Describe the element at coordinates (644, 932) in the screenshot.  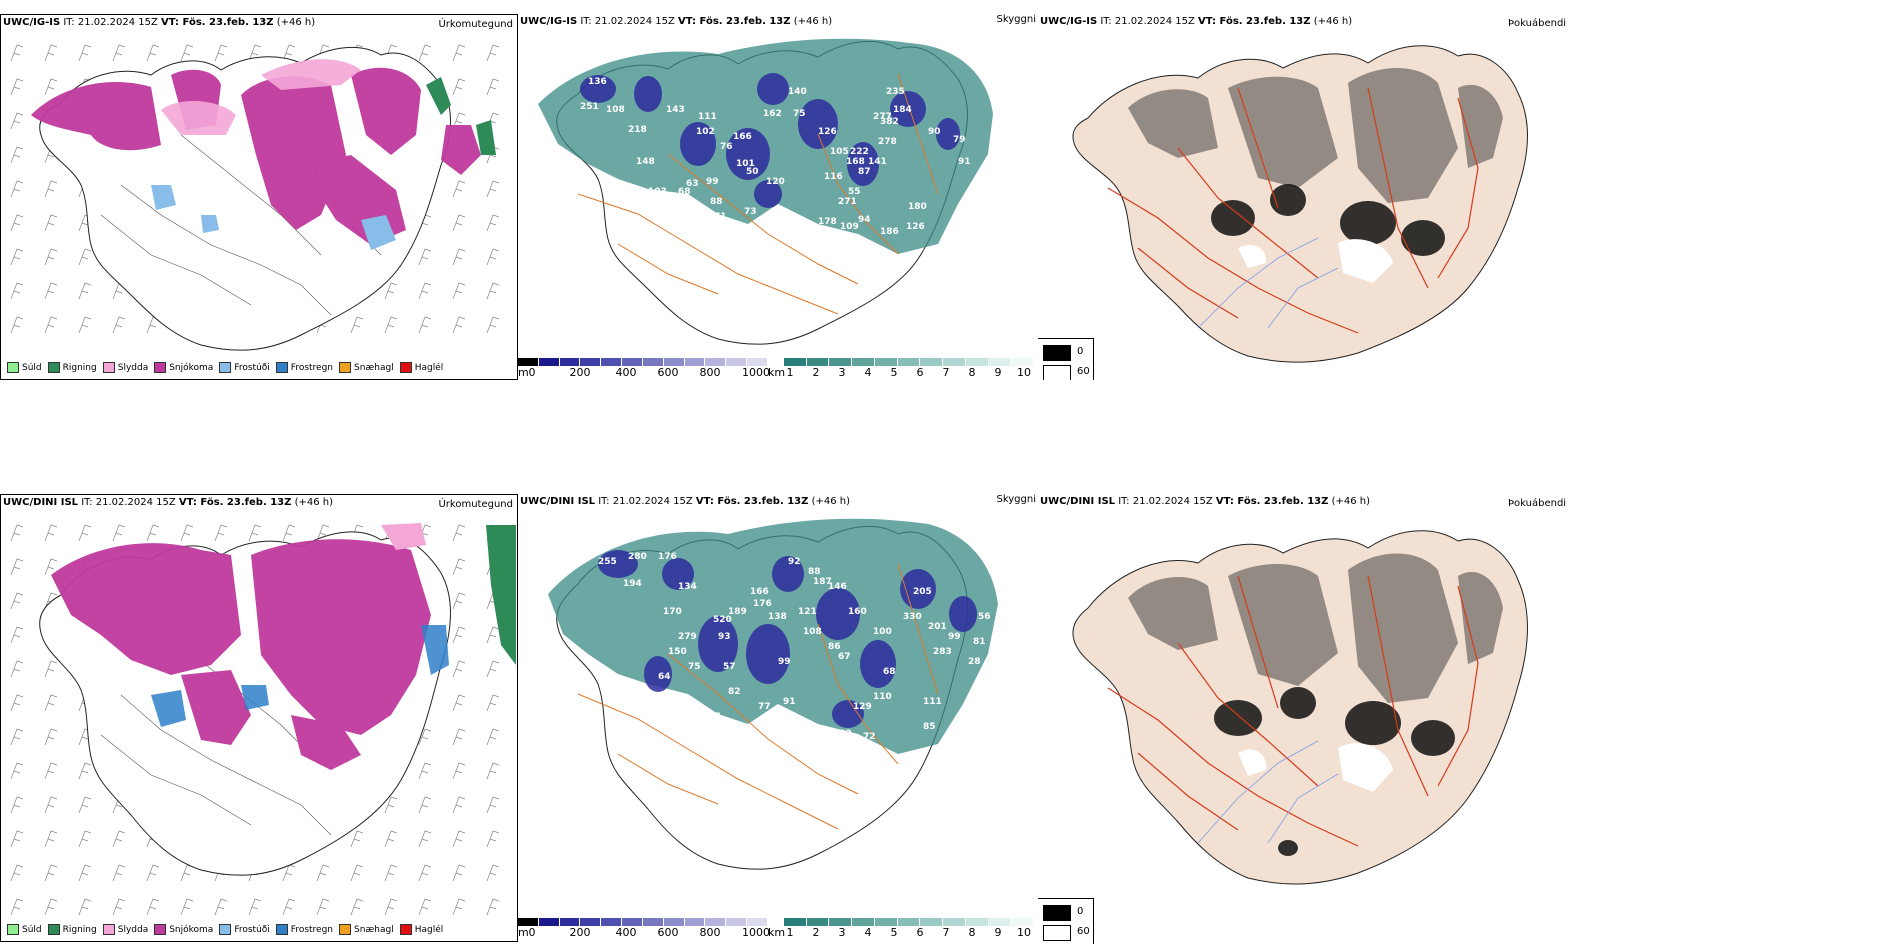
I see `cloud-base-ticks: 0 200 400 600 800 1000` at that location.